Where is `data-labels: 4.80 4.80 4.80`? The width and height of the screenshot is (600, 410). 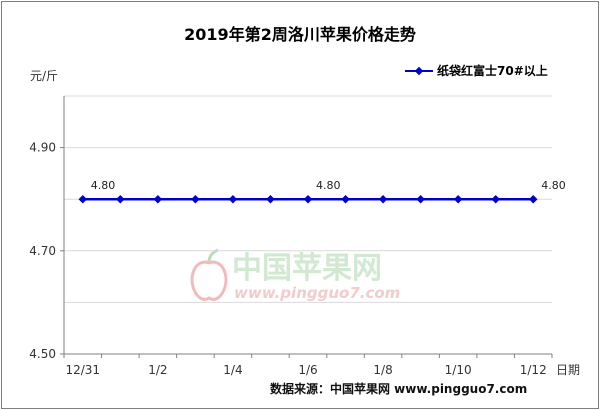 data-labels: 4.80 4.80 4.80 is located at coordinates (328, 185).